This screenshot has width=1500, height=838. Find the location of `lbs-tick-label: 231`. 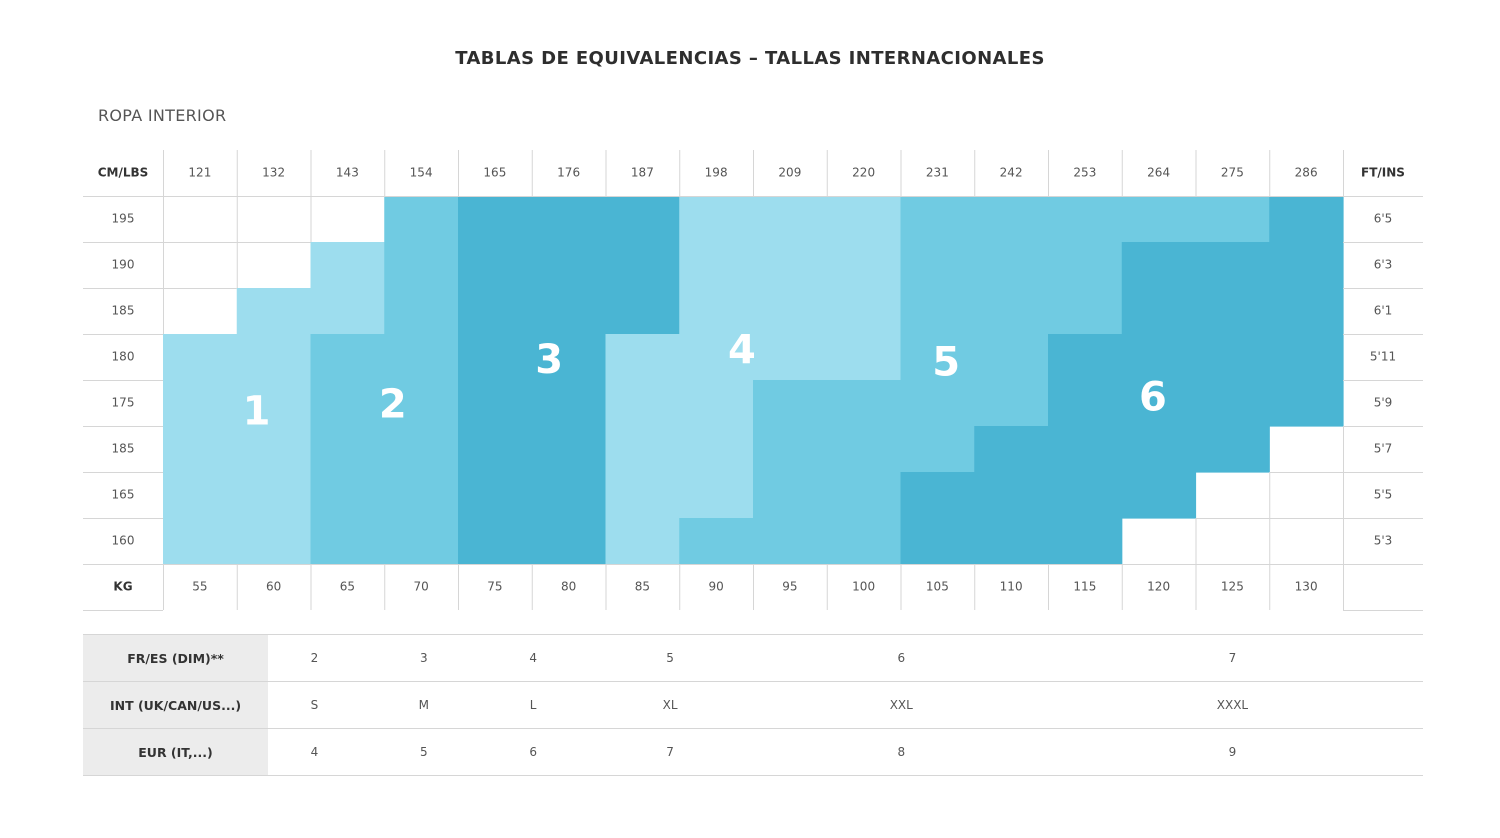

lbs-tick-label: 231 is located at coordinates (937, 173).